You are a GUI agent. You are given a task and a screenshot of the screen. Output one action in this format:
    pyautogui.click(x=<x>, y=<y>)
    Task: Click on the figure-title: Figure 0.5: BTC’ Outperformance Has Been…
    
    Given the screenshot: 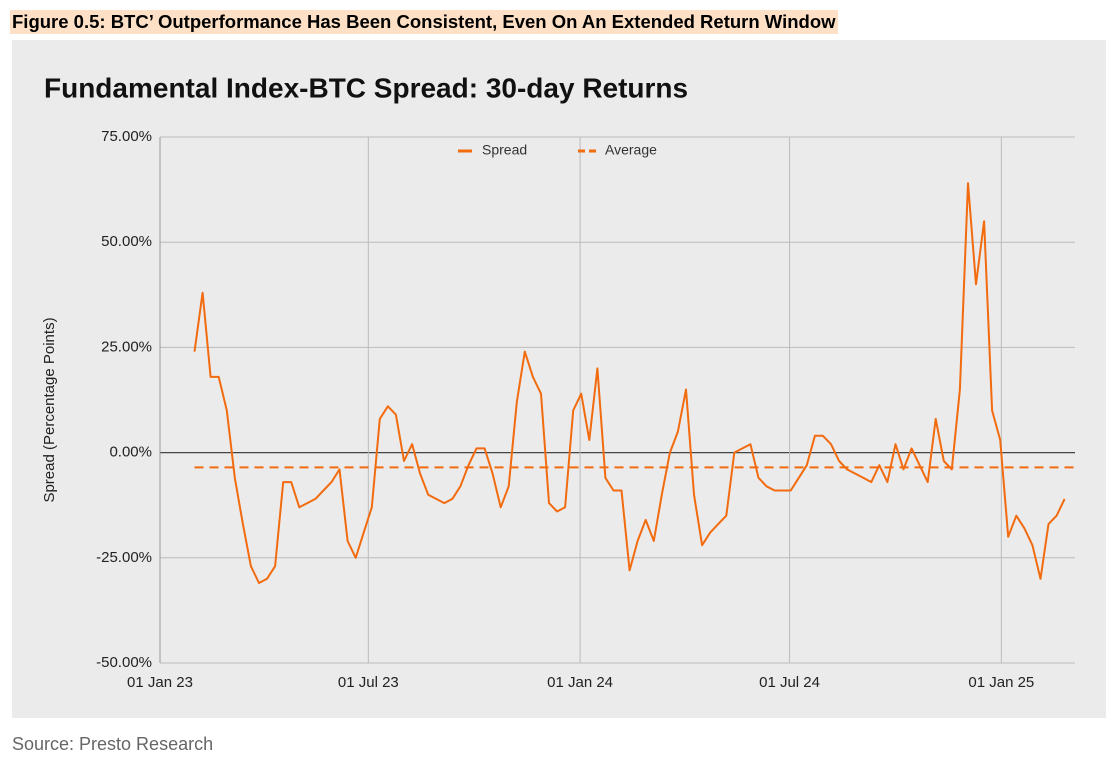 What is the action you would take?
    pyautogui.click(x=424, y=22)
    